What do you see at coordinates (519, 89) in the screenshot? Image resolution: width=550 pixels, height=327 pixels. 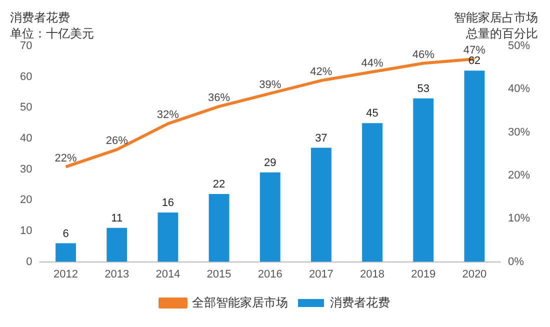 I see `y2-tick-label: 40%` at bounding box center [519, 89].